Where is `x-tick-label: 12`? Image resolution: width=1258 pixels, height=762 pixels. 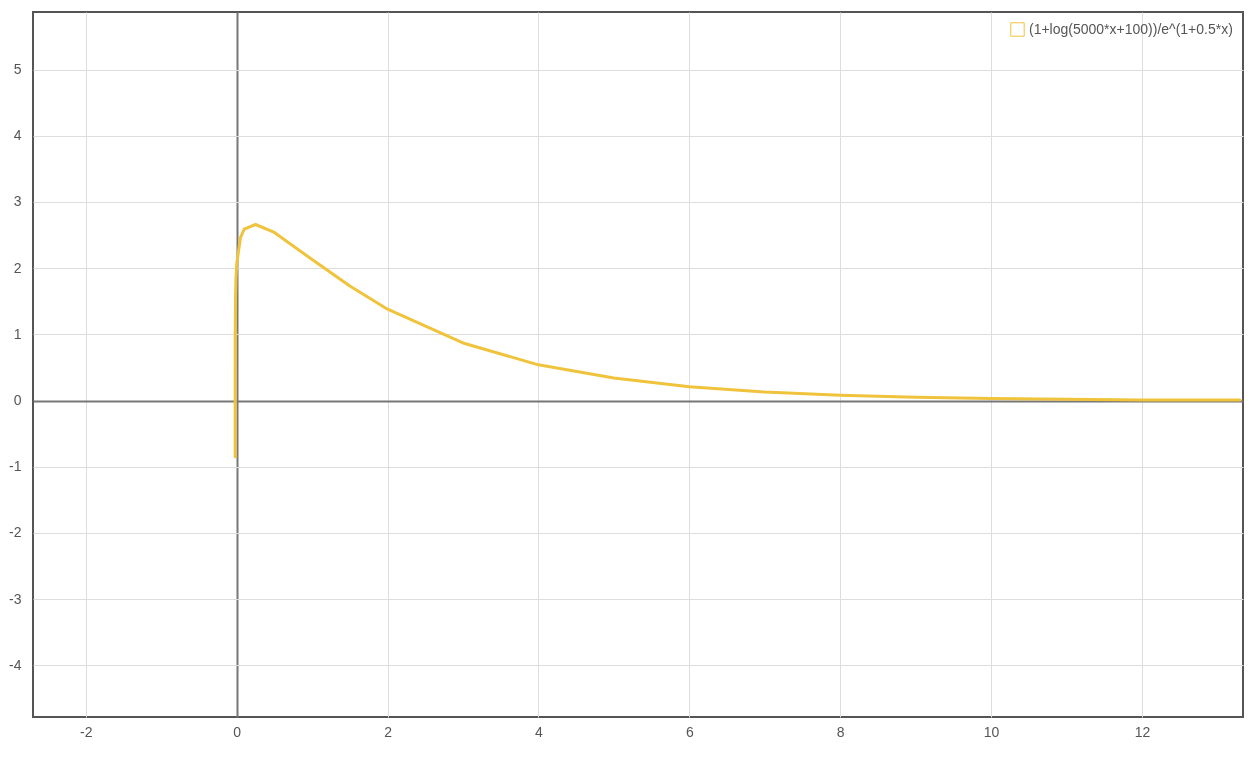 x-tick-label: 12 is located at coordinates (1142, 731).